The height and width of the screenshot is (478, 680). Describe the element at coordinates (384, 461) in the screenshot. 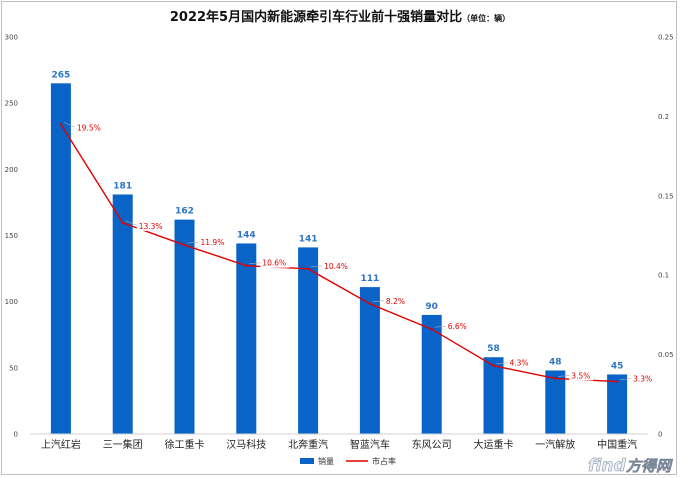

I see `legend-line-label: 市占率` at that location.